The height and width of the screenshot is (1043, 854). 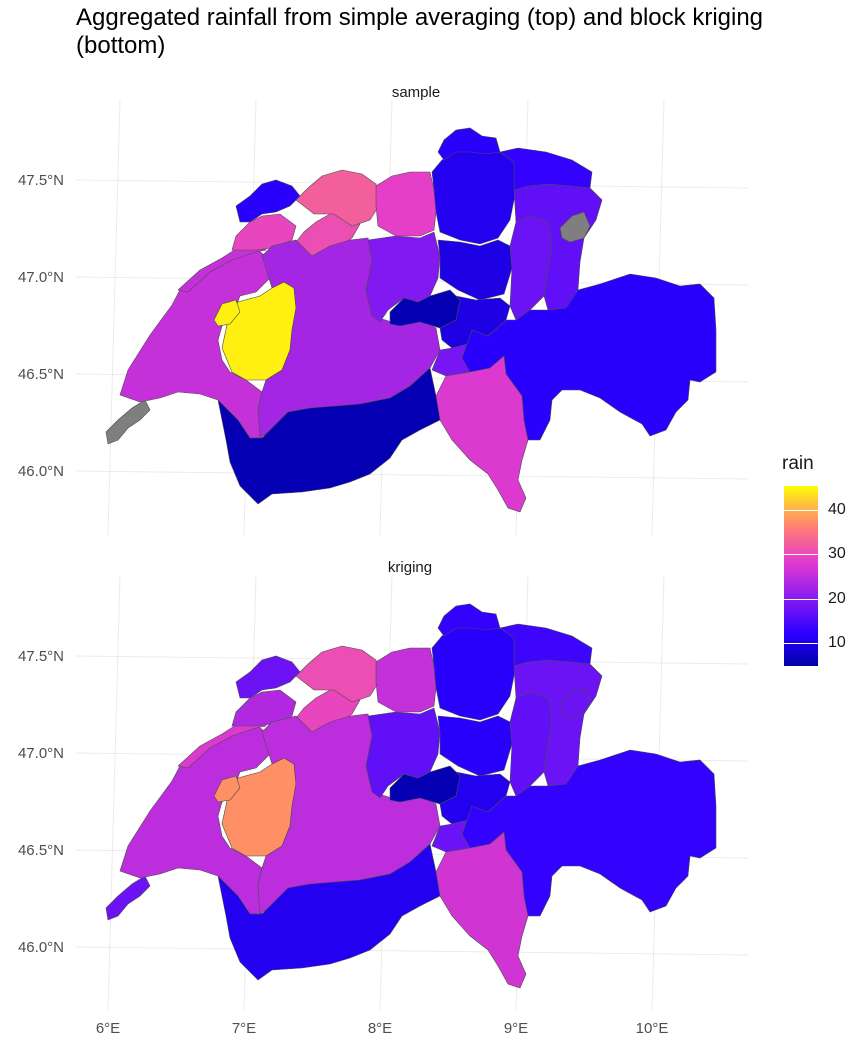 What do you see at coordinates (416, 92) in the screenshot?
I see `facet-label-sample: sample` at bounding box center [416, 92].